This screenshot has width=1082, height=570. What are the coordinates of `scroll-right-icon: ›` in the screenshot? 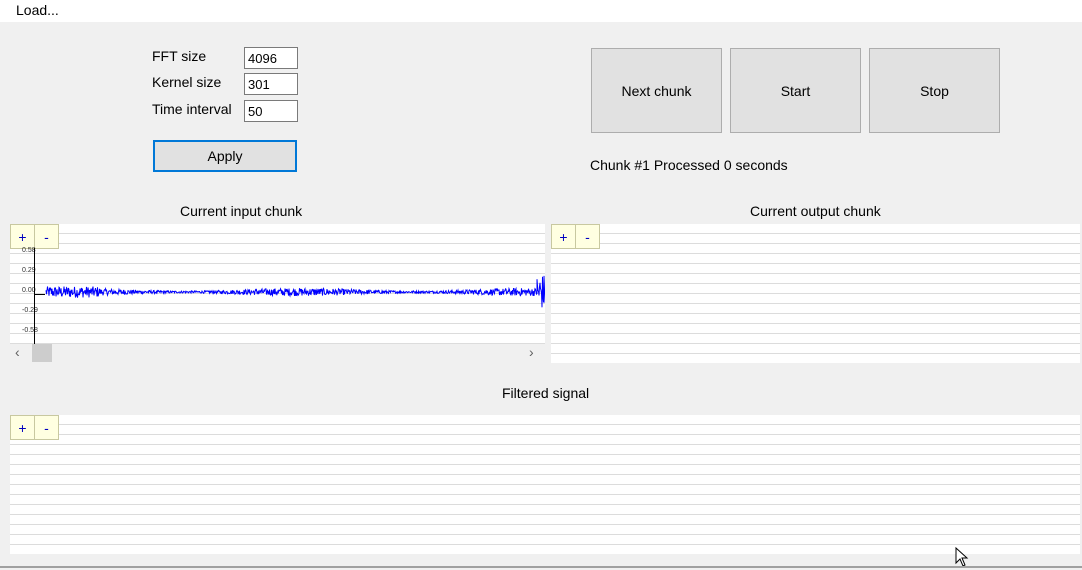 It's located at (531, 352).